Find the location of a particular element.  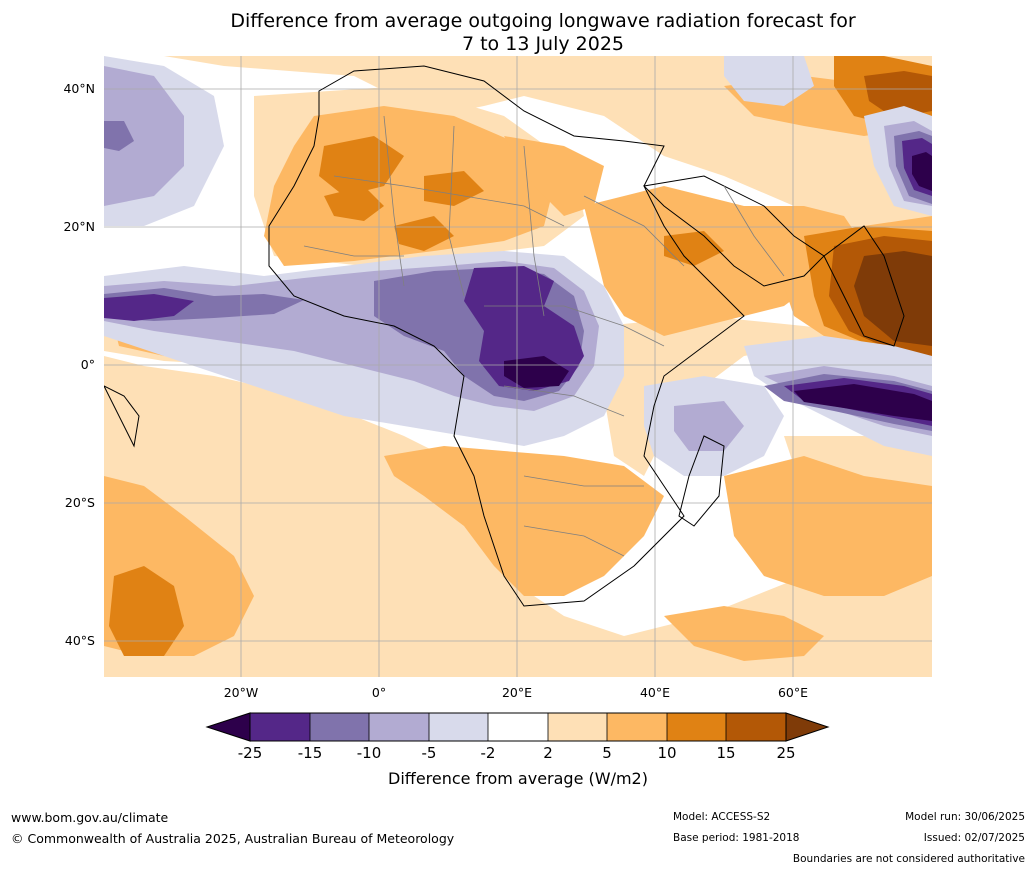

colorbar-tick: -25 is located at coordinates (250, 753).